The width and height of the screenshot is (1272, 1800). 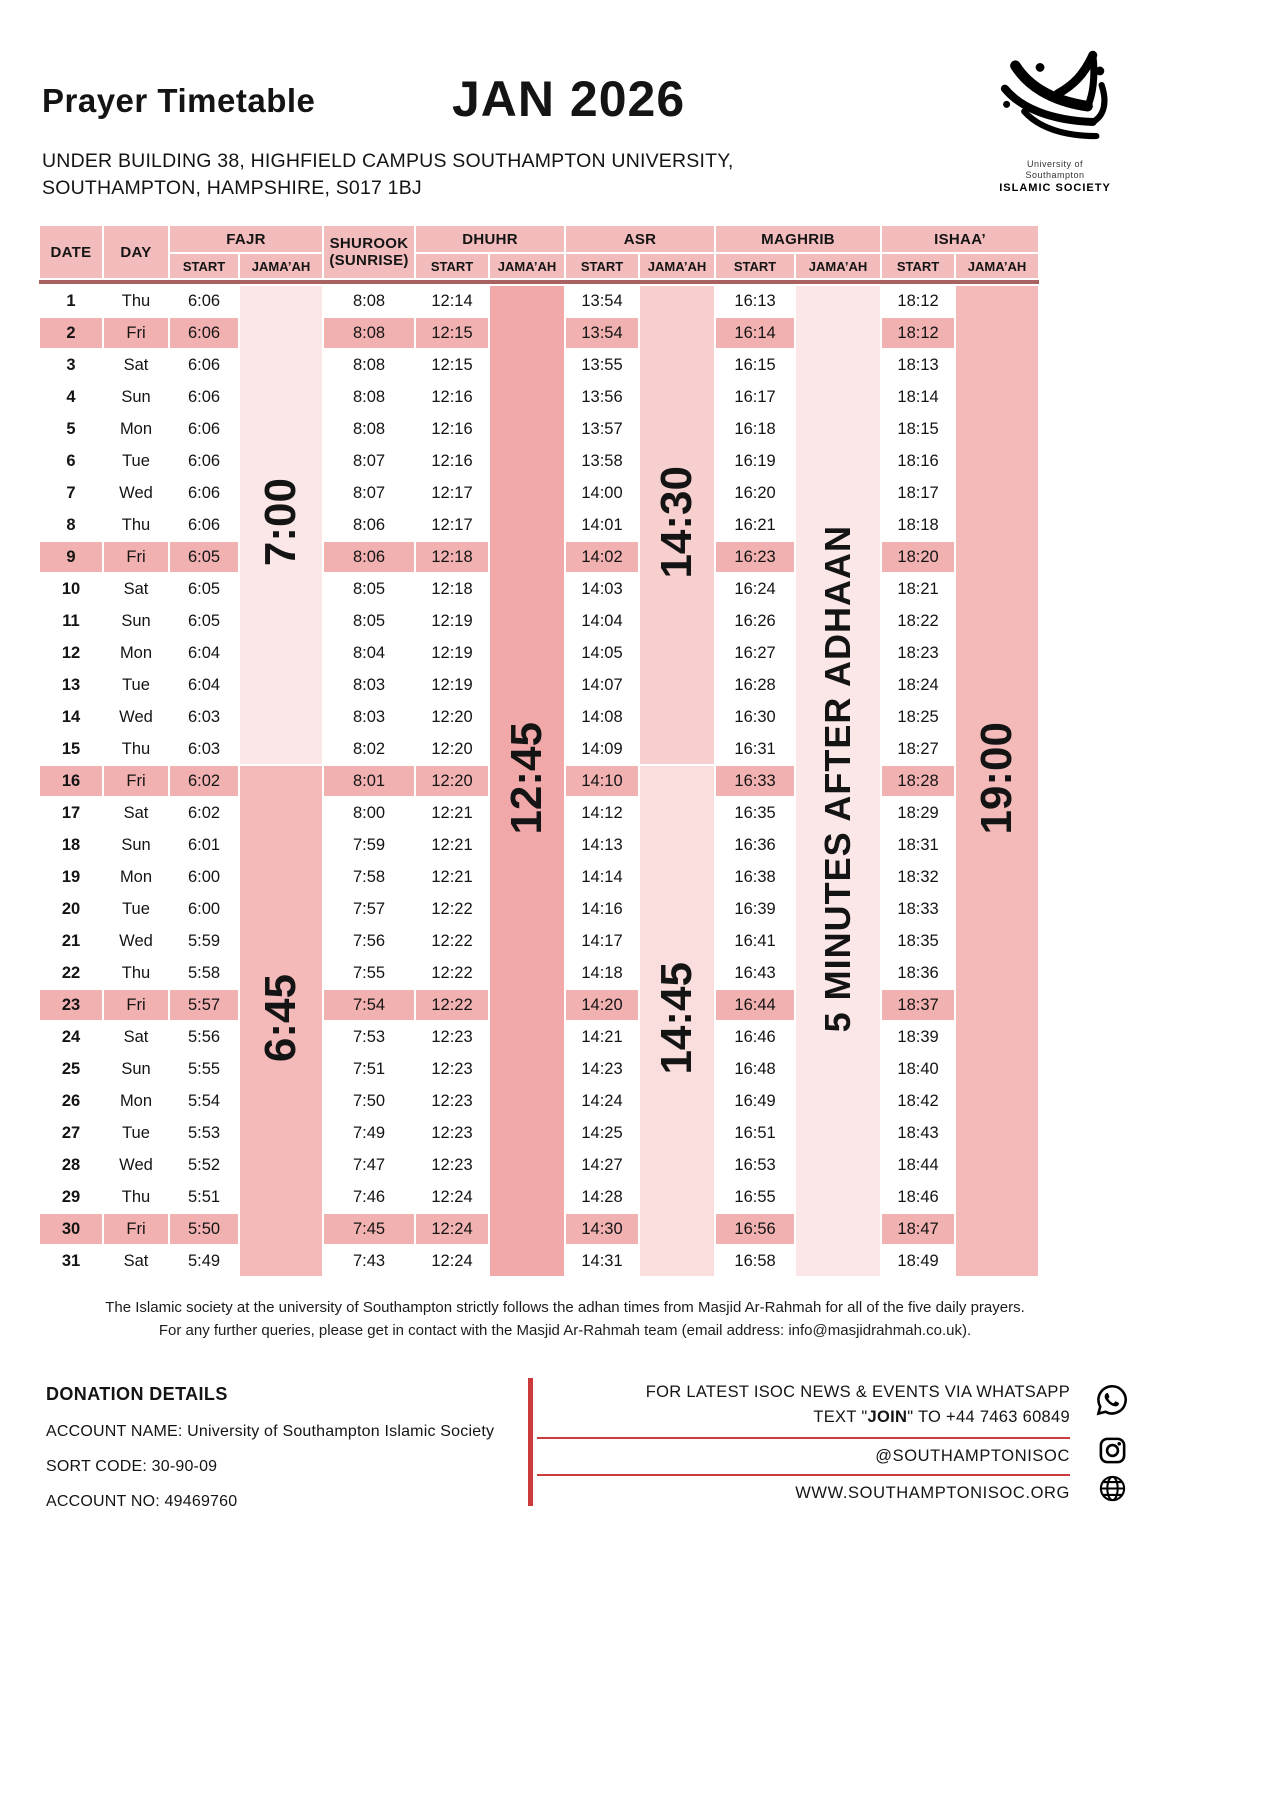 I want to click on col-header-day: DAY, so click(x=136, y=252).